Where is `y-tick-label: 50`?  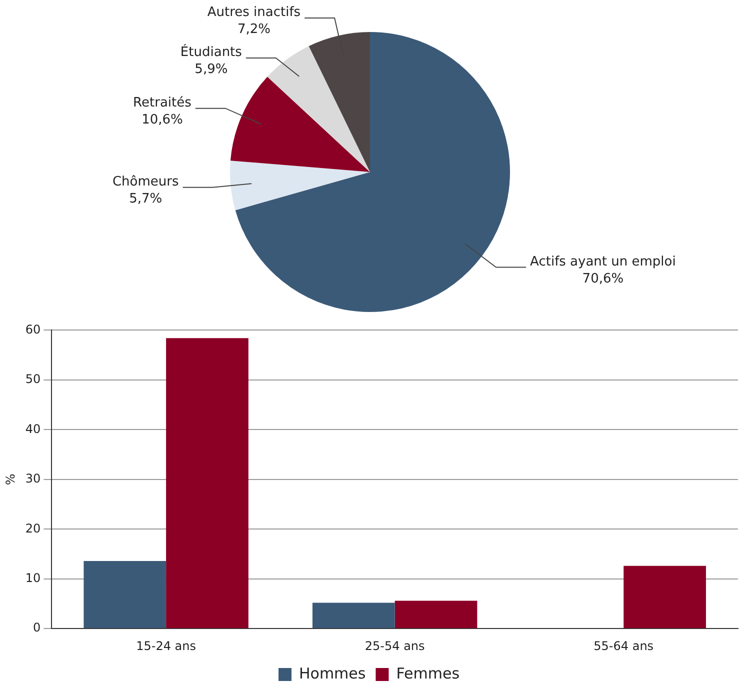 y-tick-label: 50 is located at coordinates (33, 379).